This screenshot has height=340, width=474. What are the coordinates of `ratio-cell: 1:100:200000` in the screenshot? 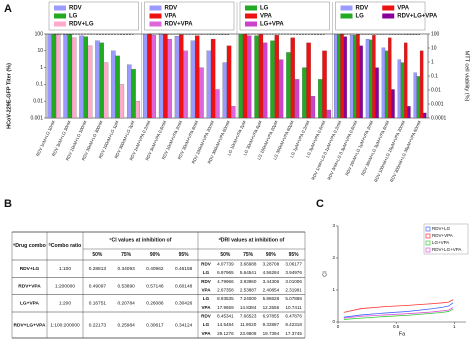 It's located at (65, 325).